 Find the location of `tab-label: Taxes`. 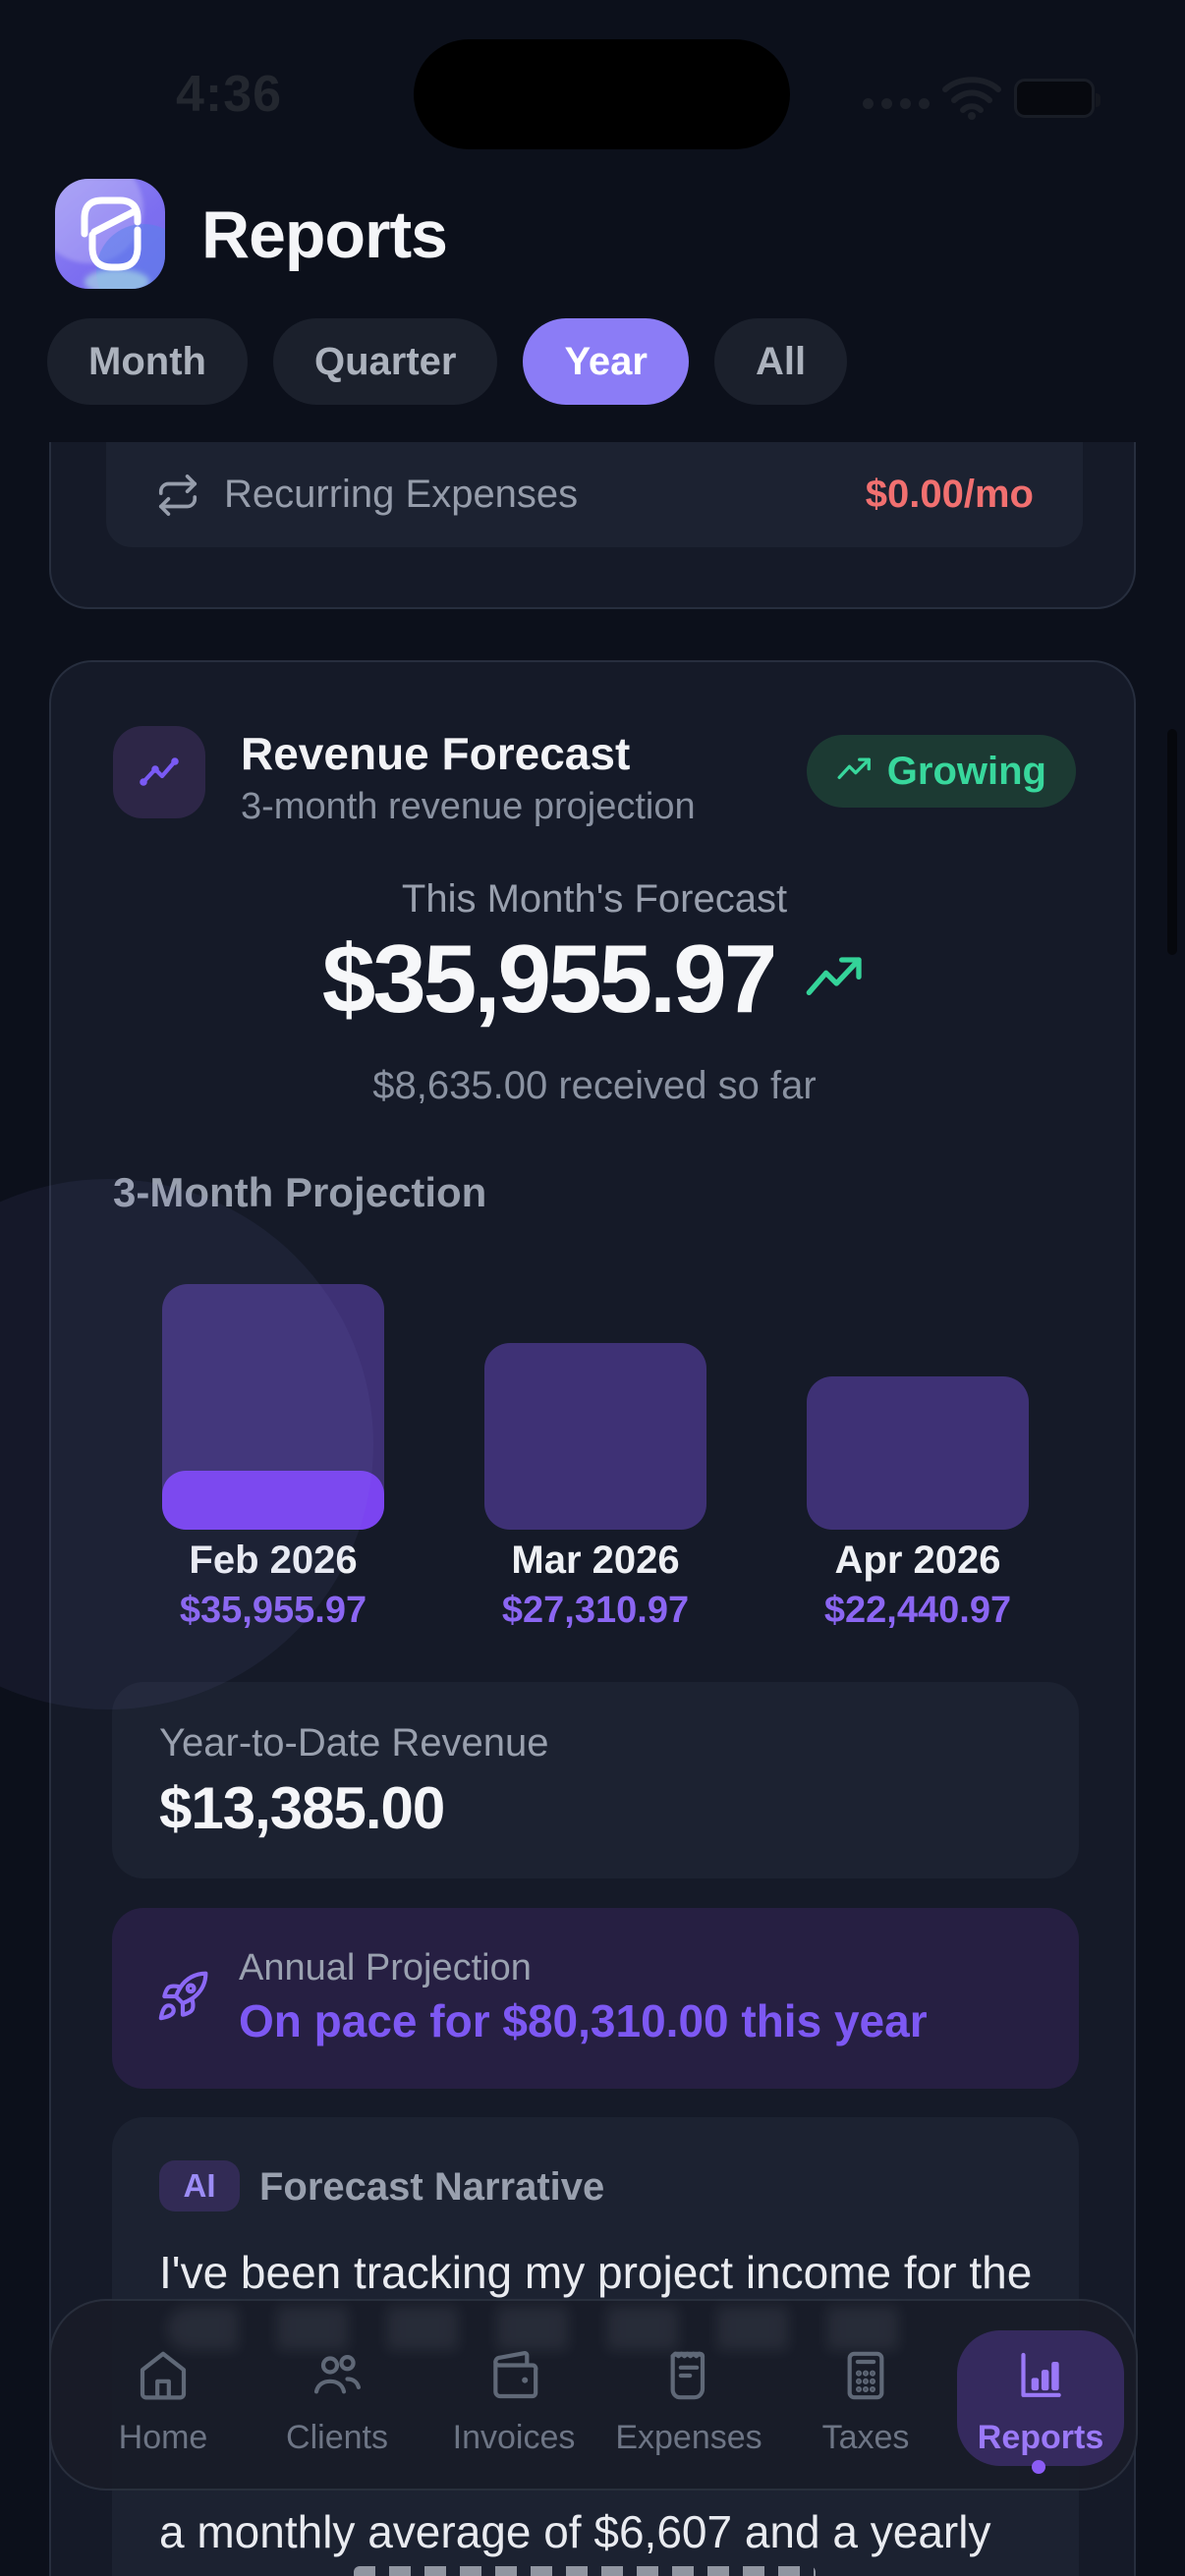

tab-label: Taxes is located at coordinates (866, 2437).